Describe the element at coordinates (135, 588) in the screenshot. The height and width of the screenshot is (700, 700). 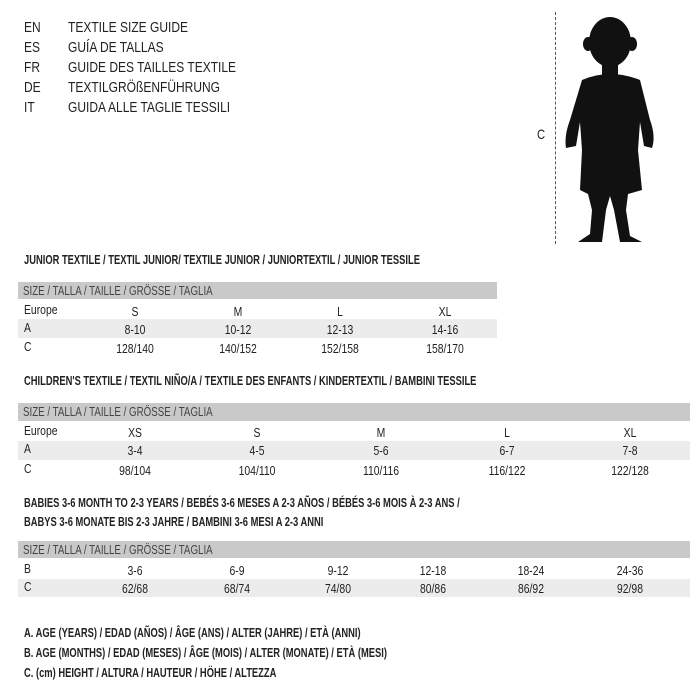
I see `babies-cell: 62/68` at that location.